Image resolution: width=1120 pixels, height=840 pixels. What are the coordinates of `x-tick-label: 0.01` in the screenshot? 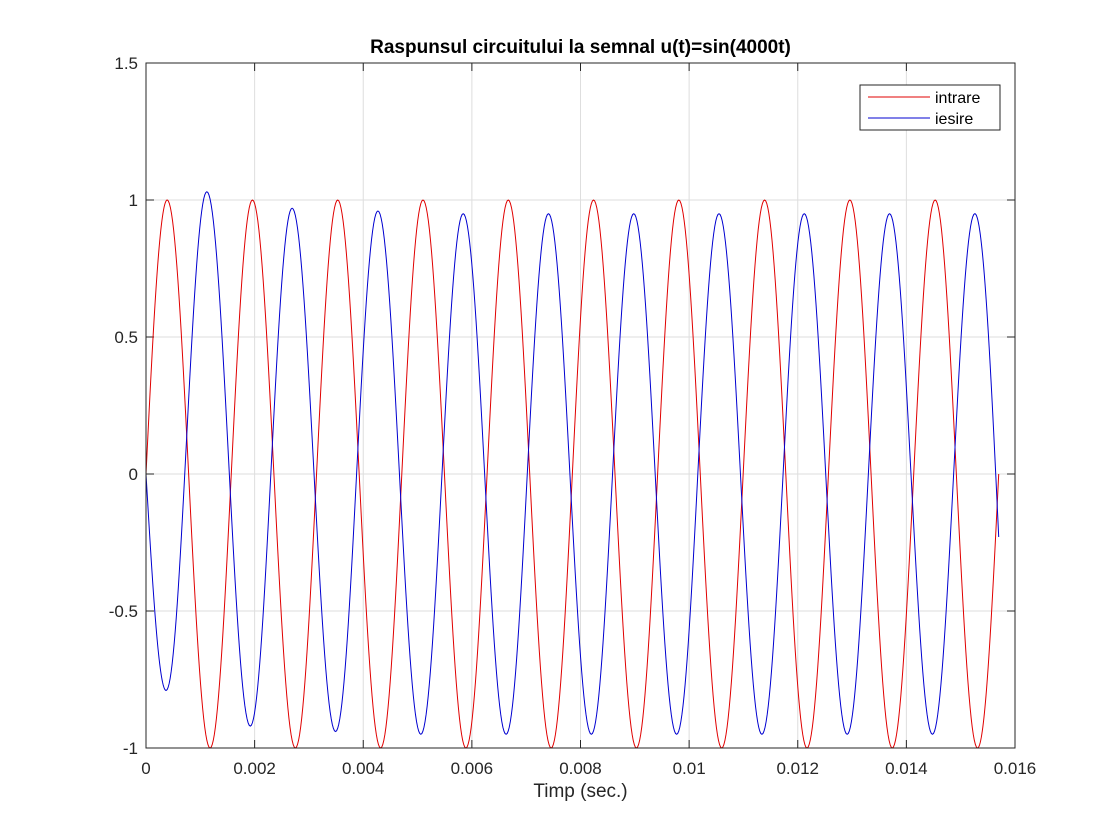 It's located at (689, 768).